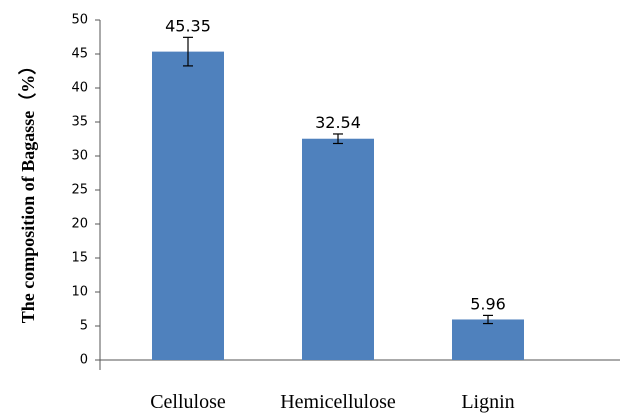 The width and height of the screenshot is (623, 415). I want to click on value-label: 5.96, so click(488, 303).